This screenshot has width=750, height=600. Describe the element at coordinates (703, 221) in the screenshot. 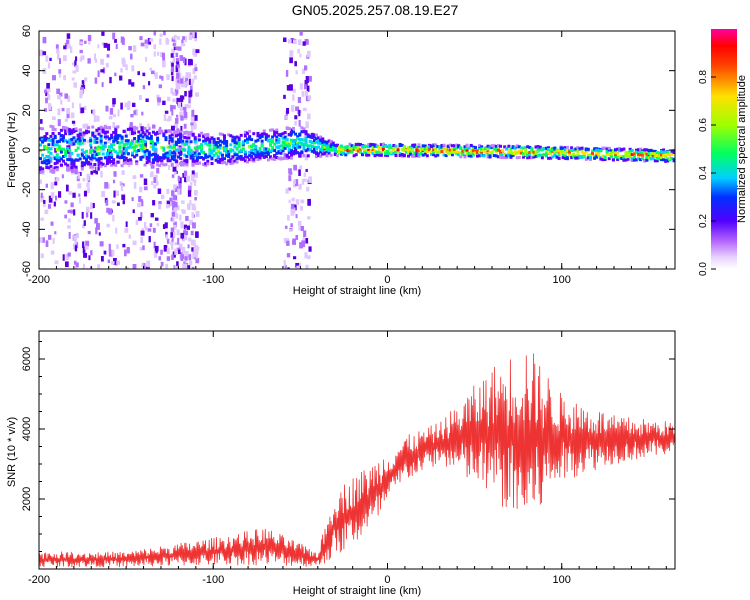

I see `colorbar-tick-label: 0.2` at that location.